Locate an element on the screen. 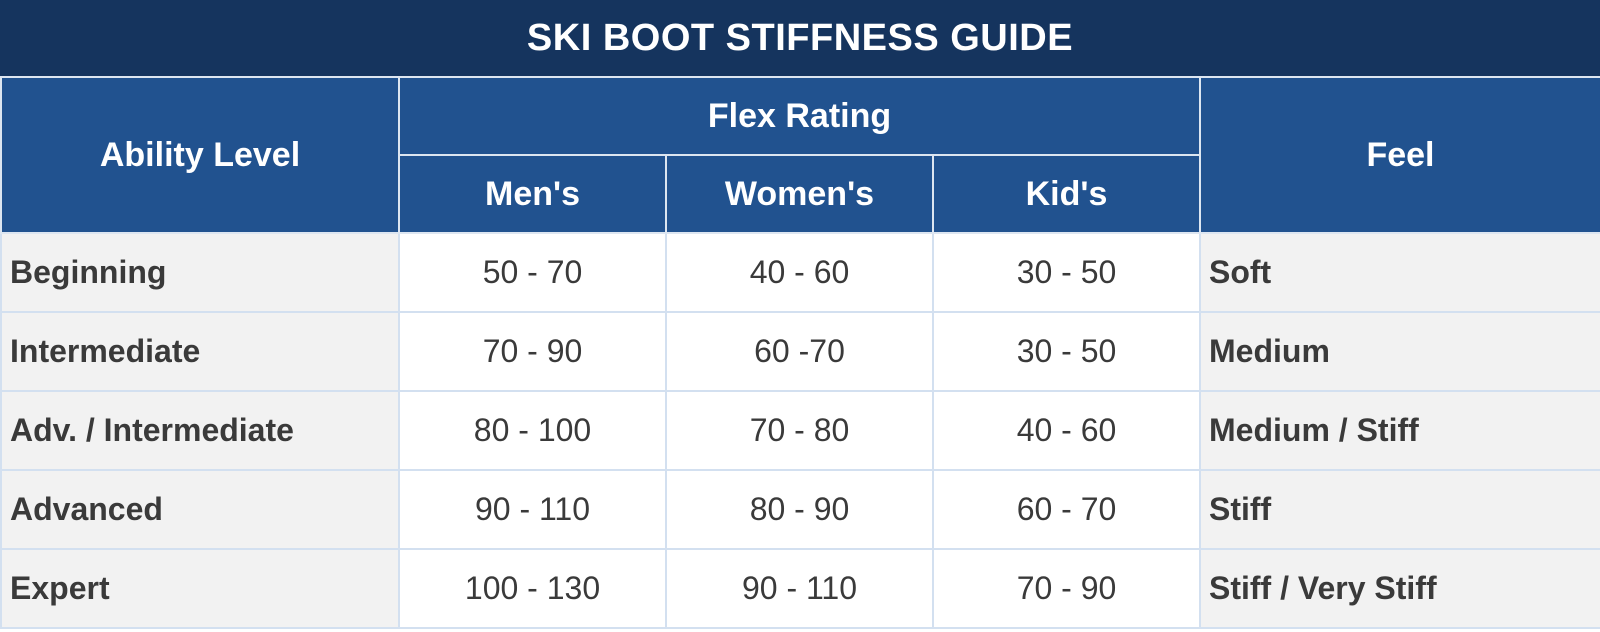 The width and height of the screenshot is (1600, 632). guide-title: SKI BOOT STIFFNESS GUIDE is located at coordinates (800, 38).